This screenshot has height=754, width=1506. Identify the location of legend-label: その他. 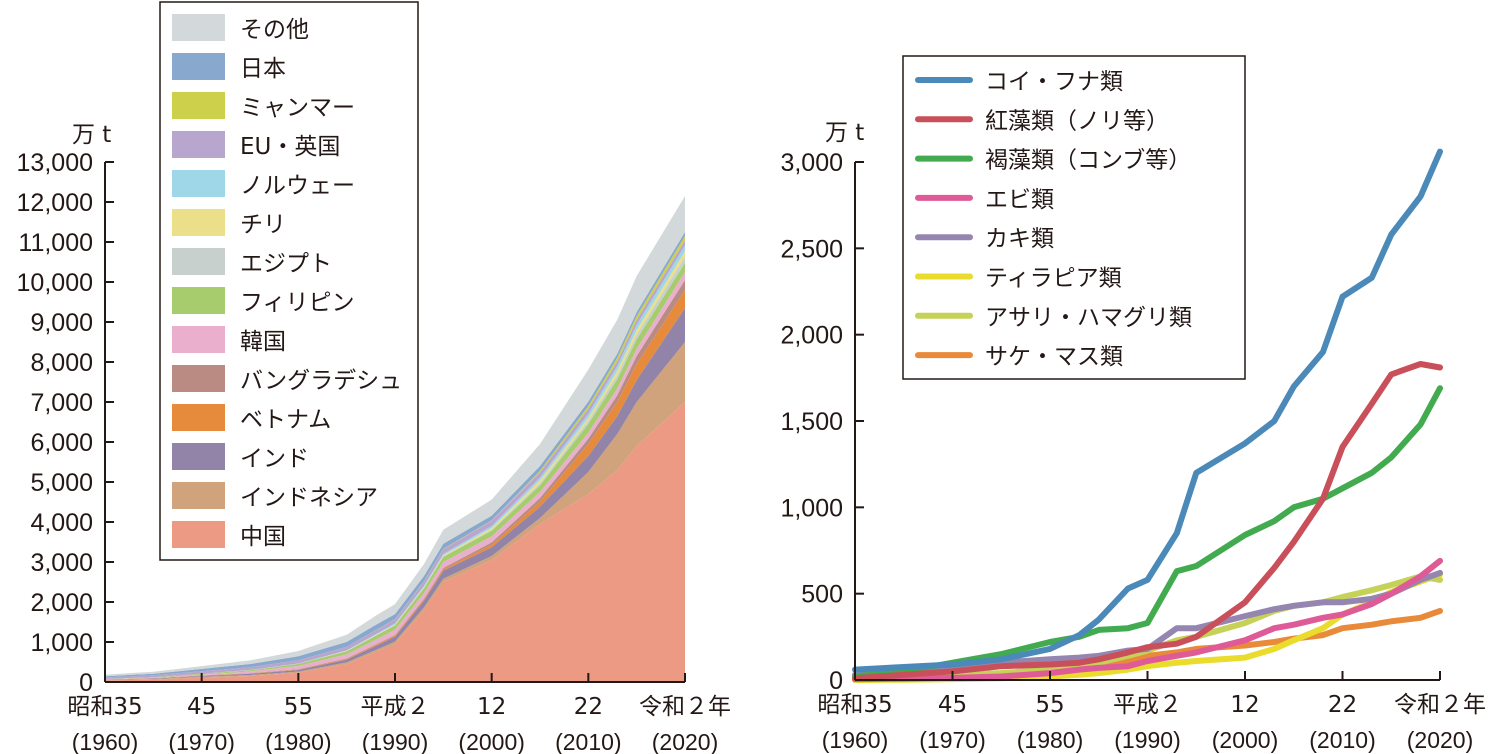
(274, 30).